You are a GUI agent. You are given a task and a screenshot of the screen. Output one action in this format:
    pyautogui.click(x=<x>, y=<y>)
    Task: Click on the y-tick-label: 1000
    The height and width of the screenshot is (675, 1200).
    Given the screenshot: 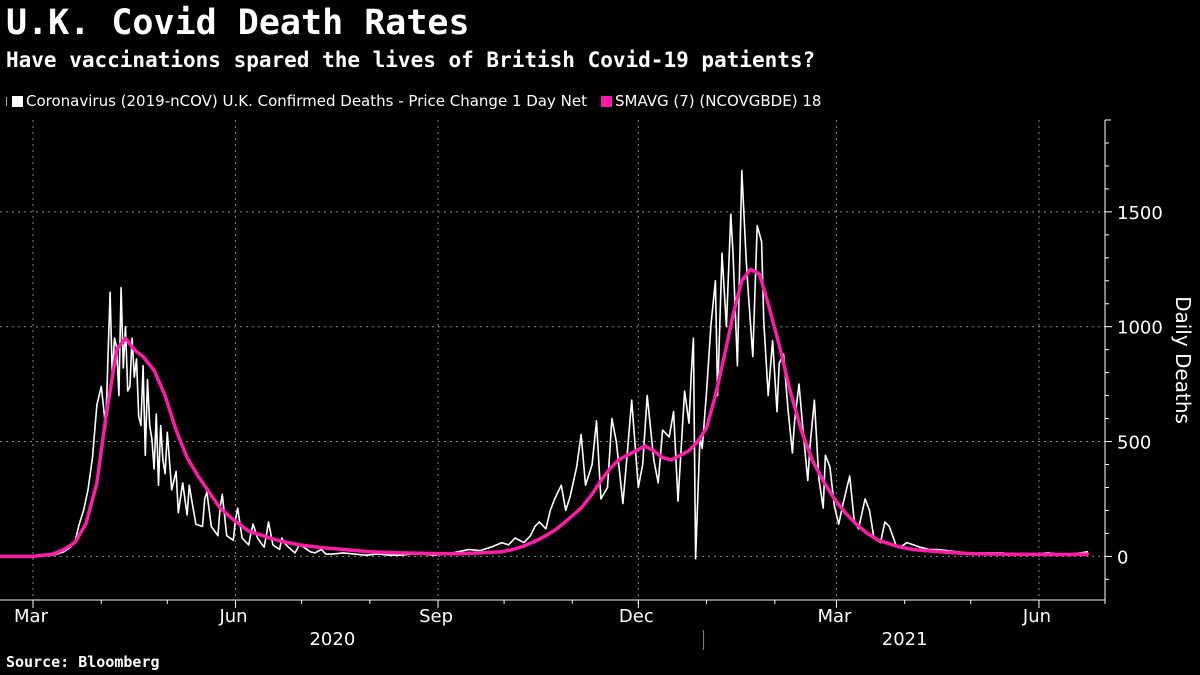 What is the action you would take?
    pyautogui.click(x=1140, y=328)
    